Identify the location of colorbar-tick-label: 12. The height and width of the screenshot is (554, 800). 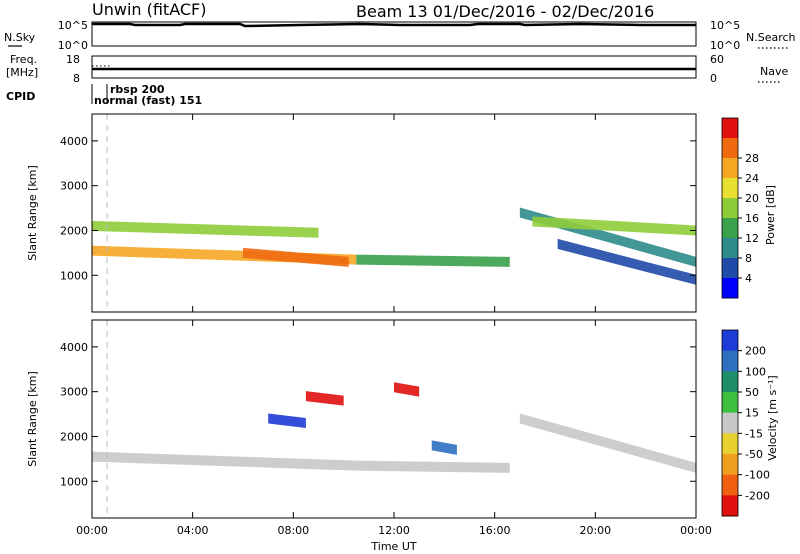
(752, 238).